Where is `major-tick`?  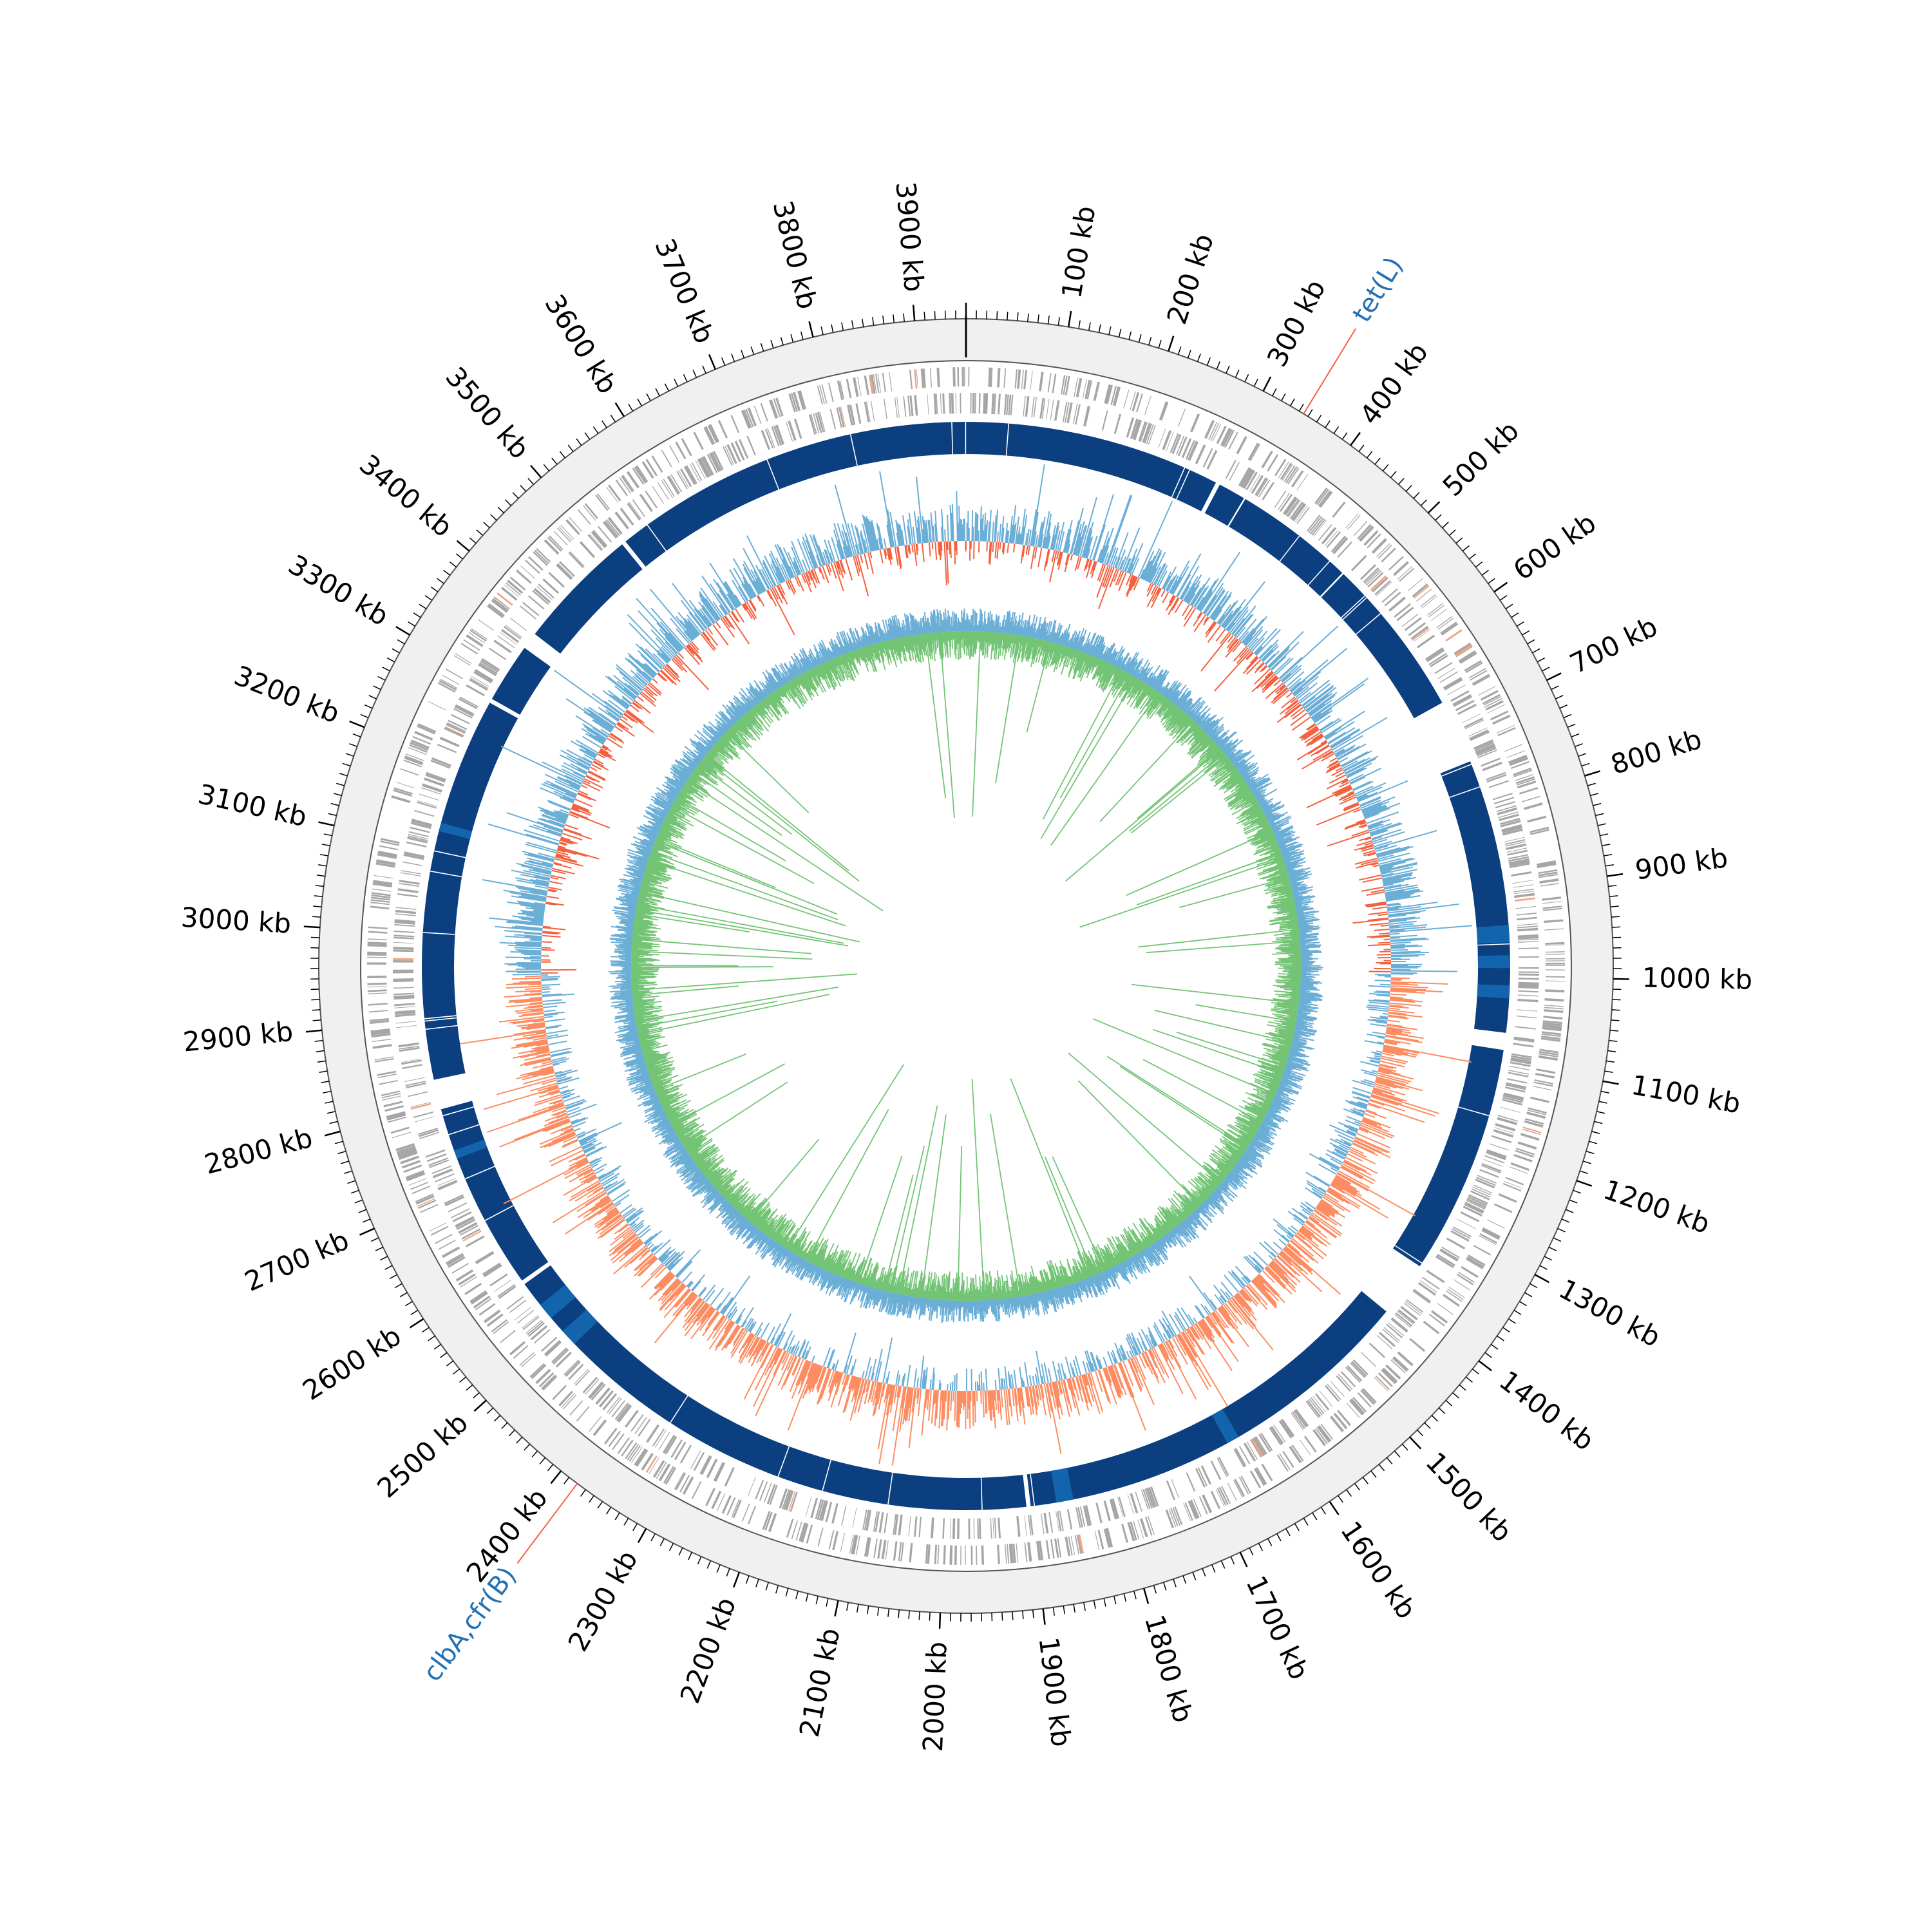
major-tick is located at coordinates (333, 1133).